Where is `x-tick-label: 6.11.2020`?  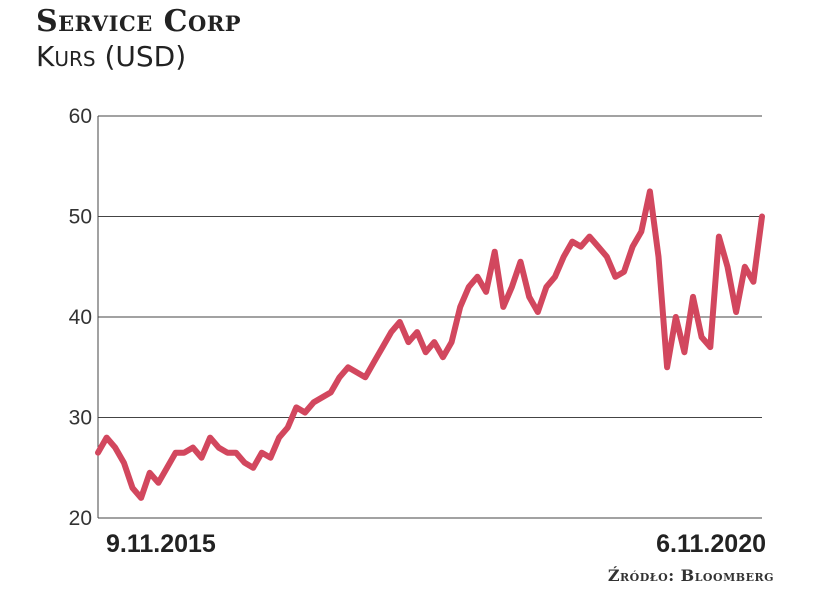 x-tick-label: 6.11.2020 is located at coordinates (711, 544).